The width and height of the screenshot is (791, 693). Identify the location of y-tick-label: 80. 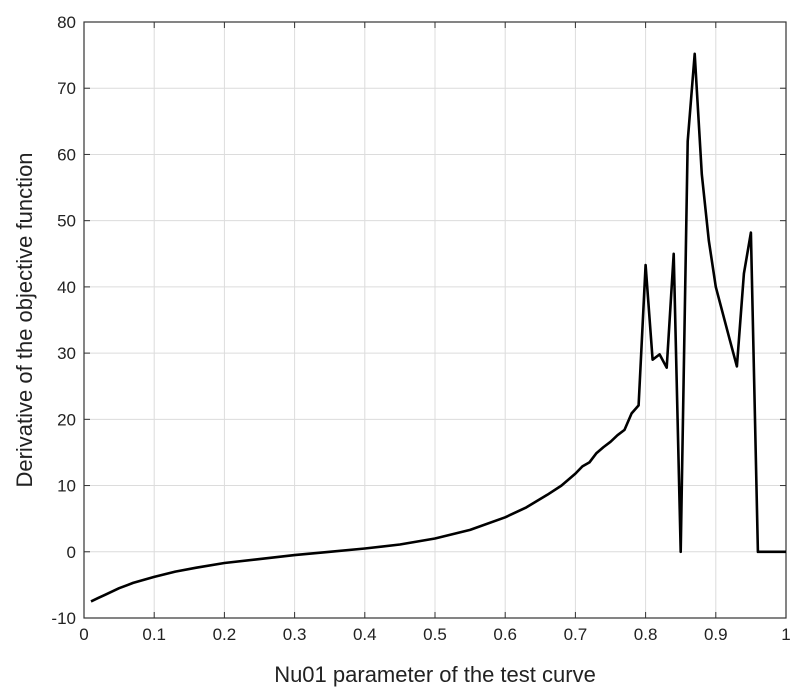
(66, 22).